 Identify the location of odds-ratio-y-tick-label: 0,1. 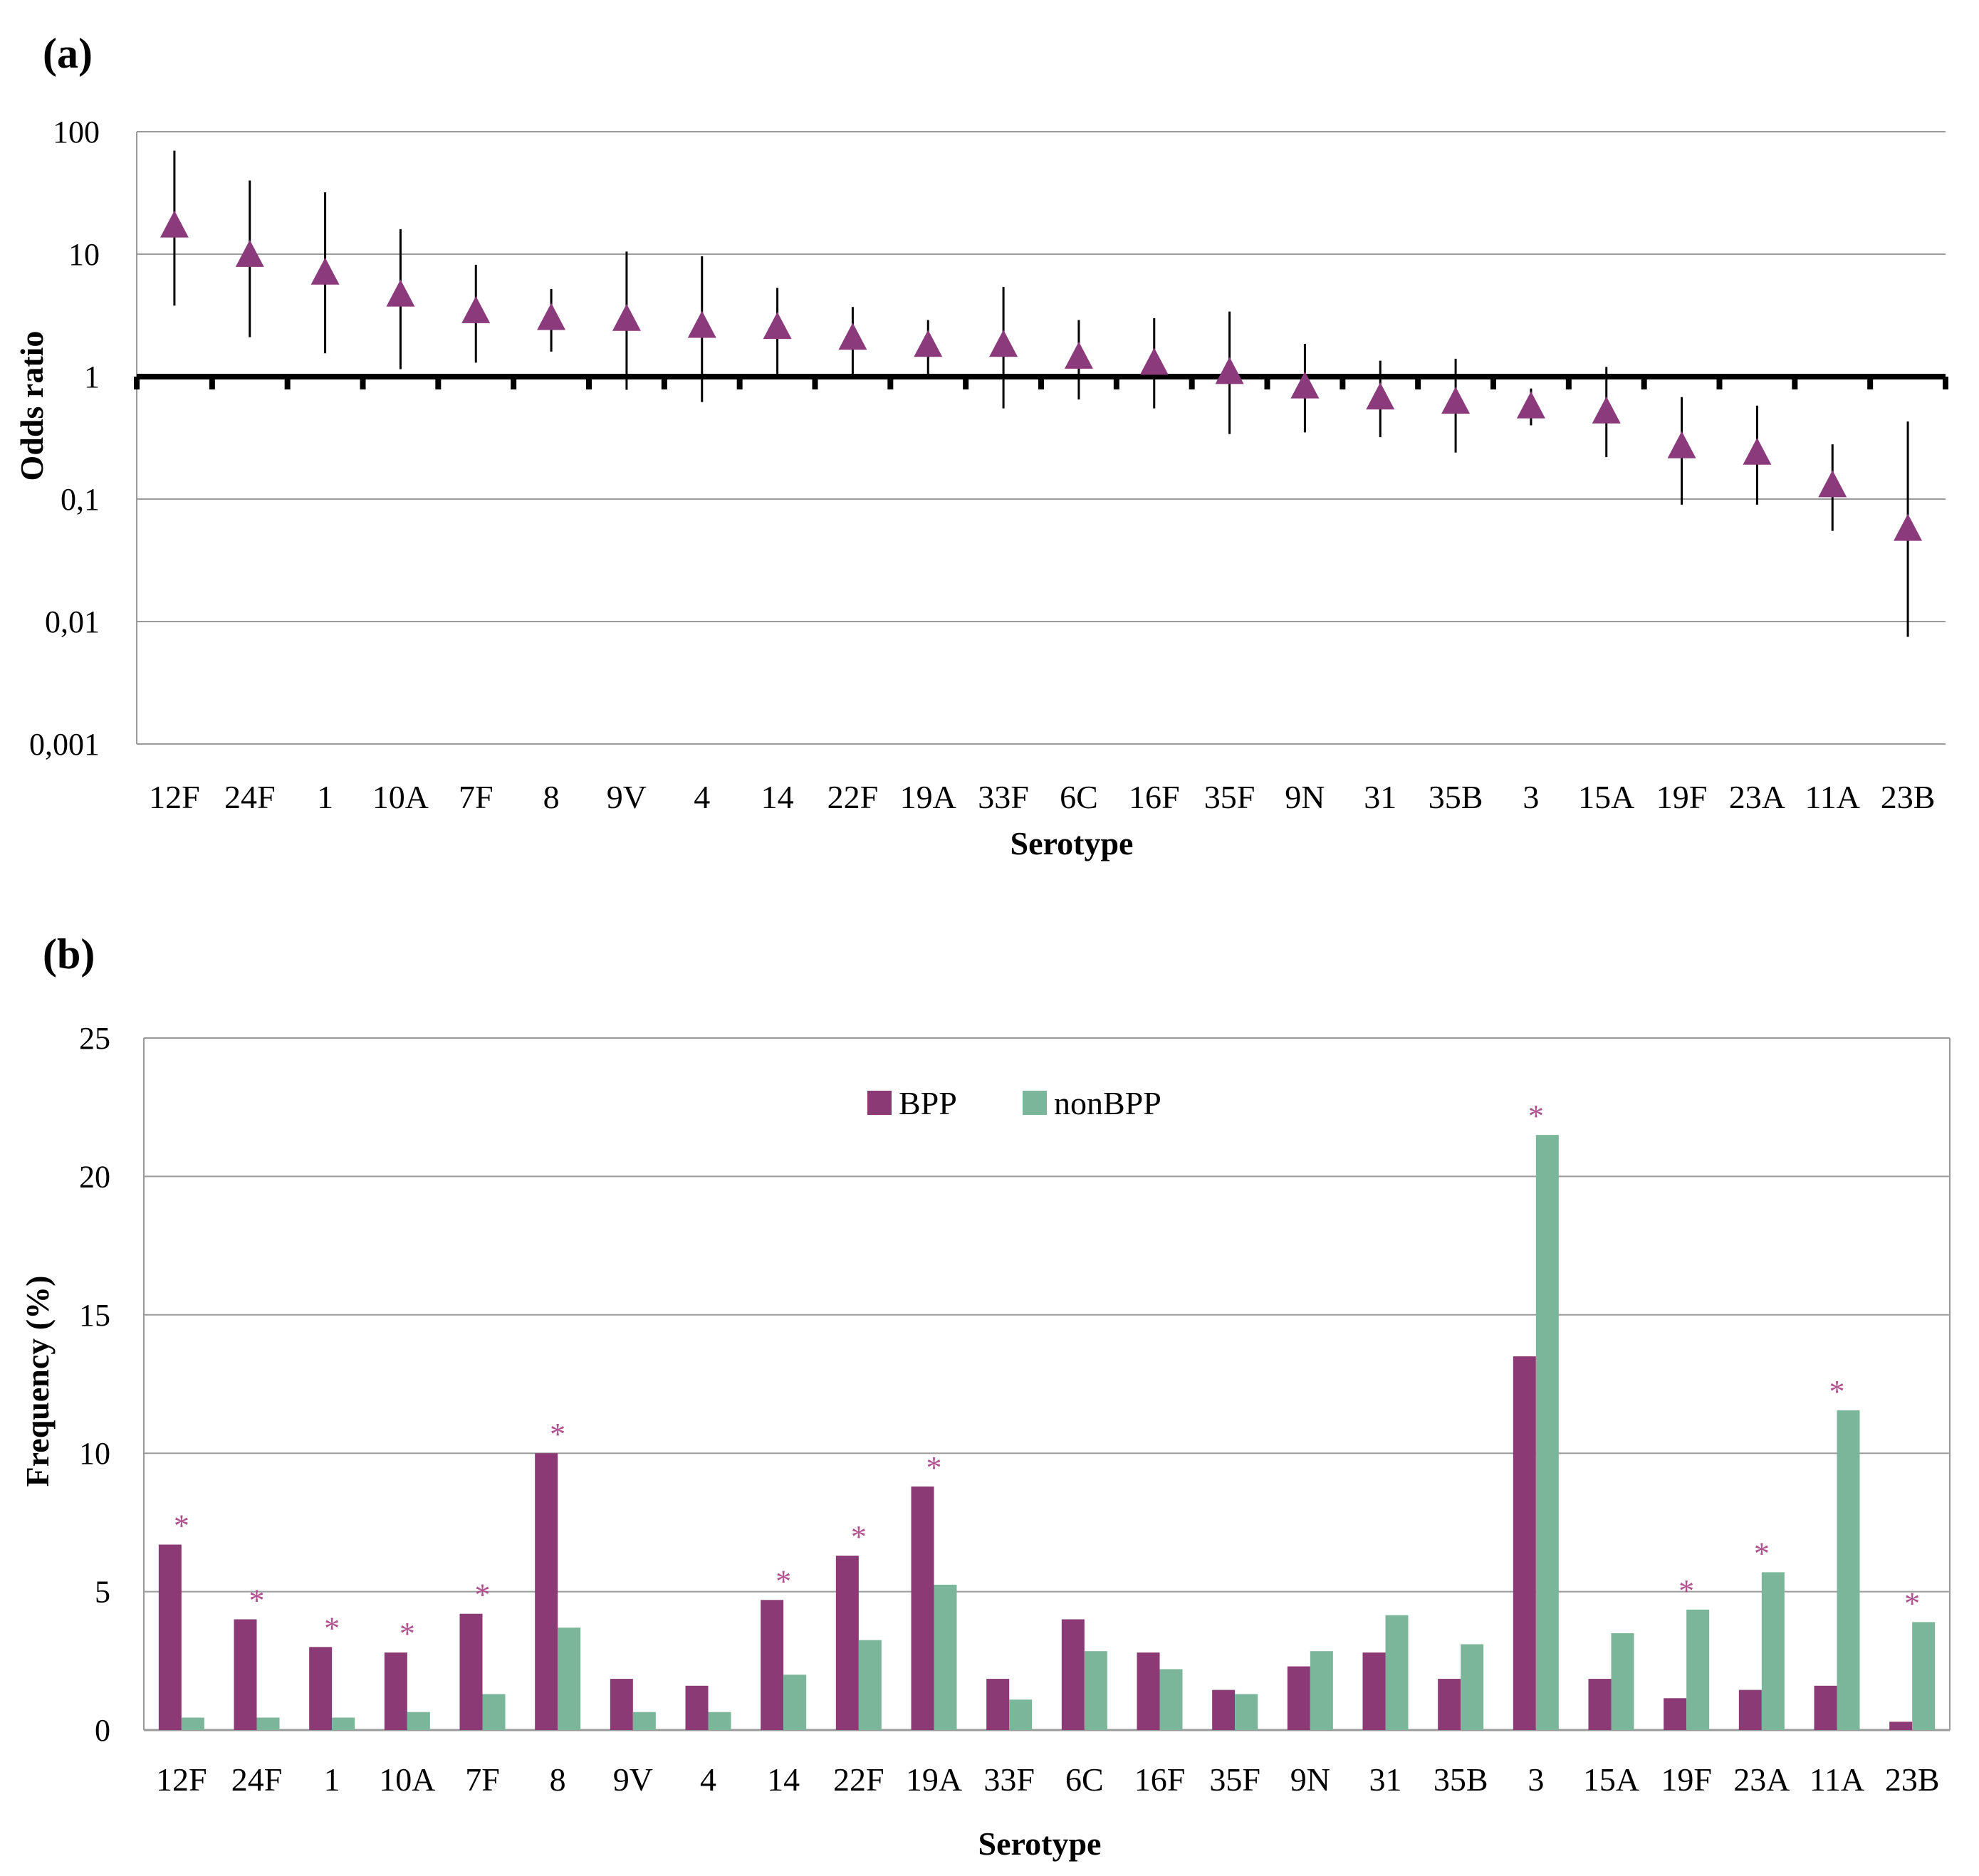
(80, 499).